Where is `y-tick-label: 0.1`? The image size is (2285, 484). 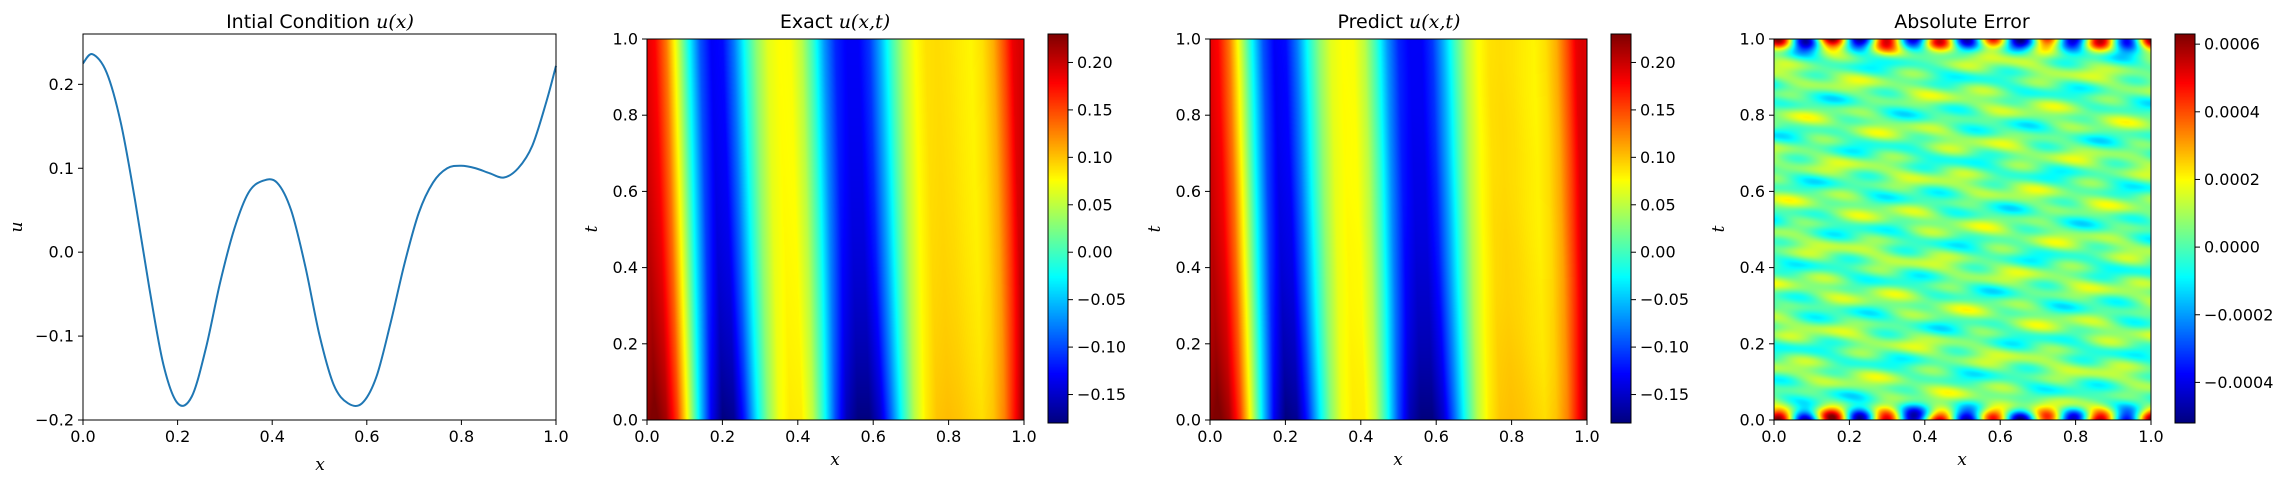 y-tick-label: 0.1 is located at coordinates (61, 168).